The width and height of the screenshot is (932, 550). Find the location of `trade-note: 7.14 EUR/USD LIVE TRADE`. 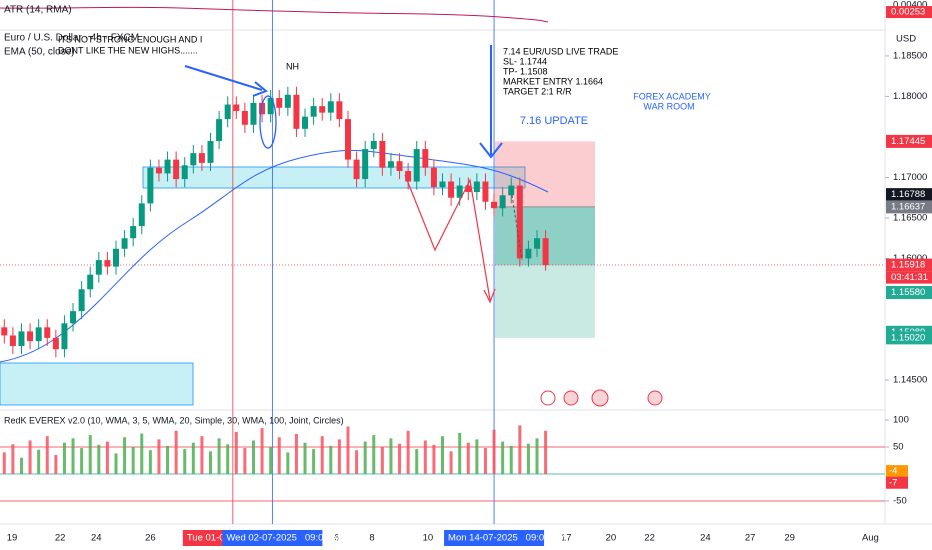

trade-note: 7.14 EUR/USD LIVE TRADE is located at coordinates (560, 51).